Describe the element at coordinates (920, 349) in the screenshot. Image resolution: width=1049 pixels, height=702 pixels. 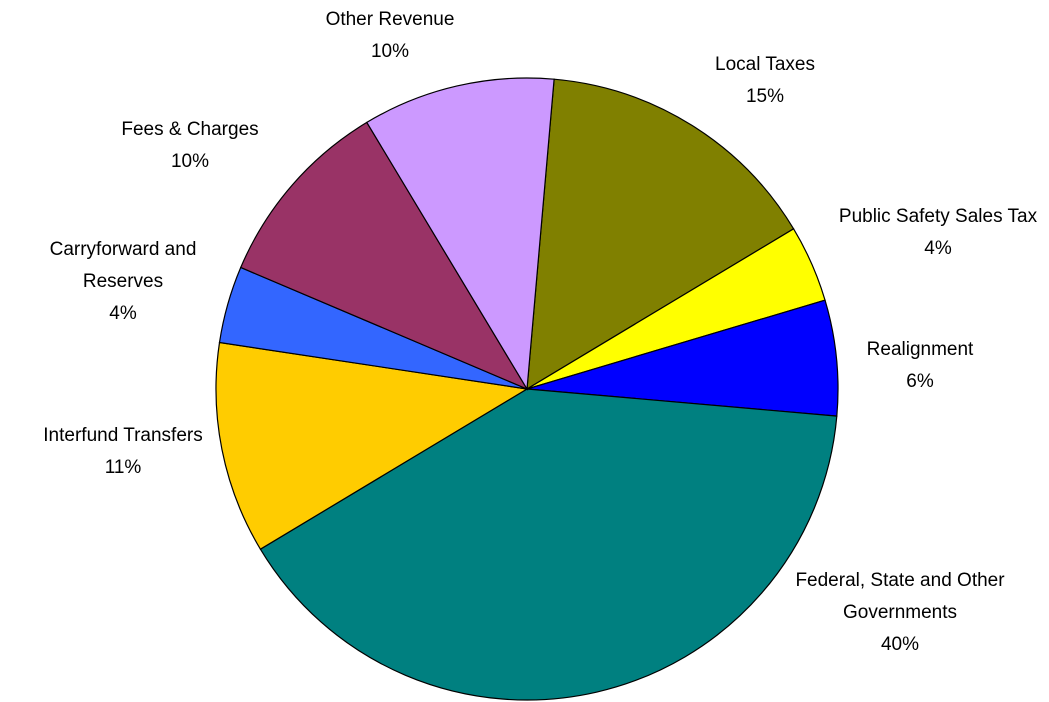
I see `category-label: Realignment` at that location.